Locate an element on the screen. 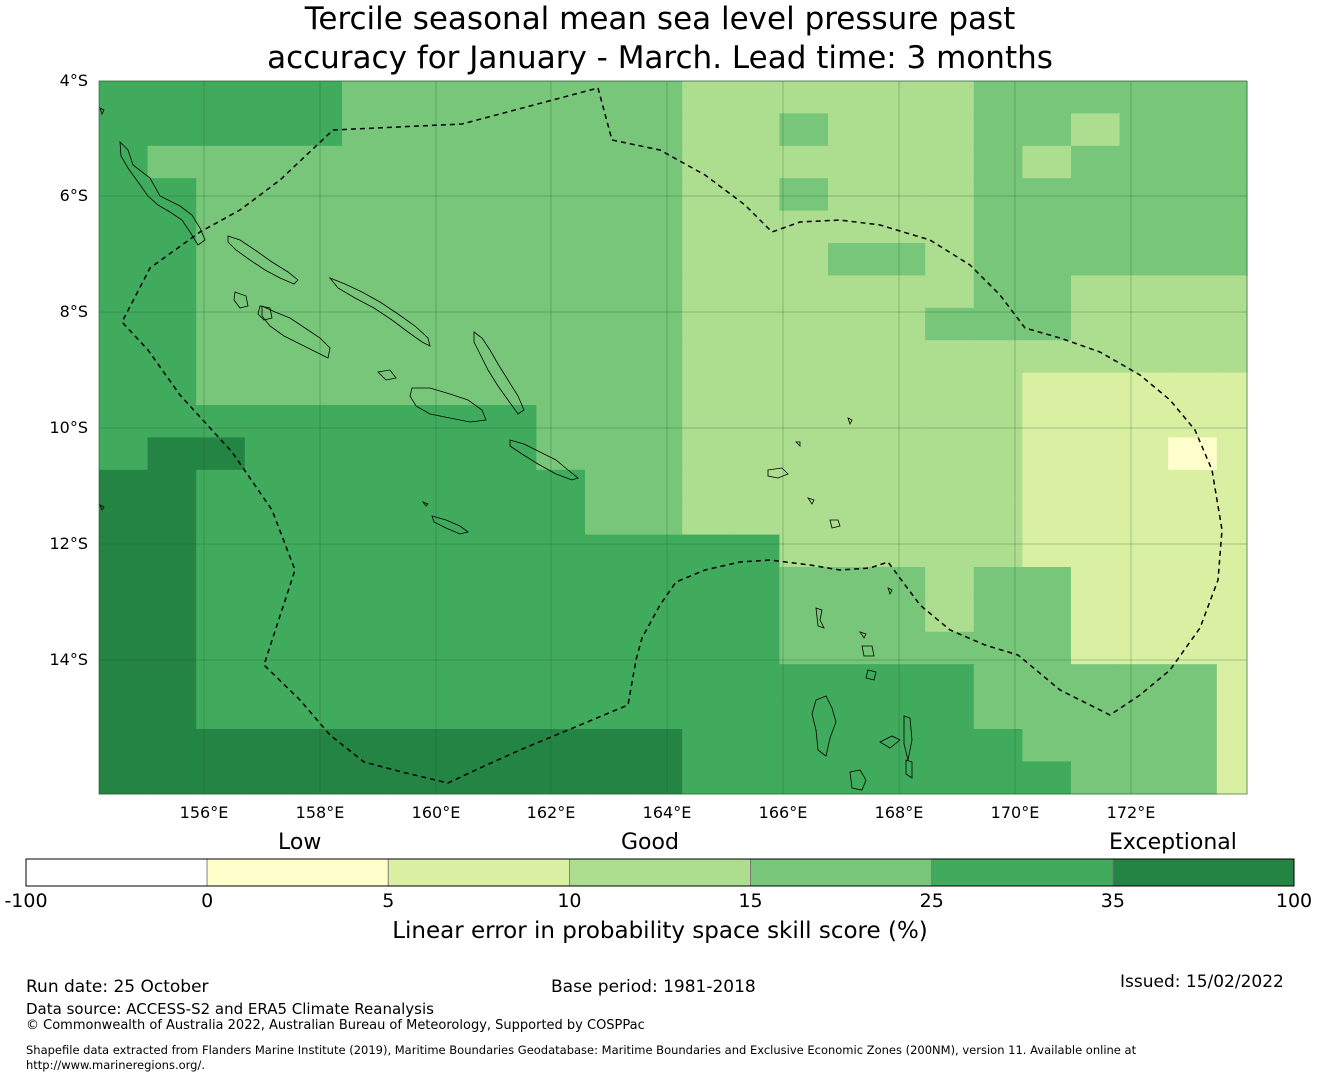  longitude-label: 170°E is located at coordinates (1015, 812).